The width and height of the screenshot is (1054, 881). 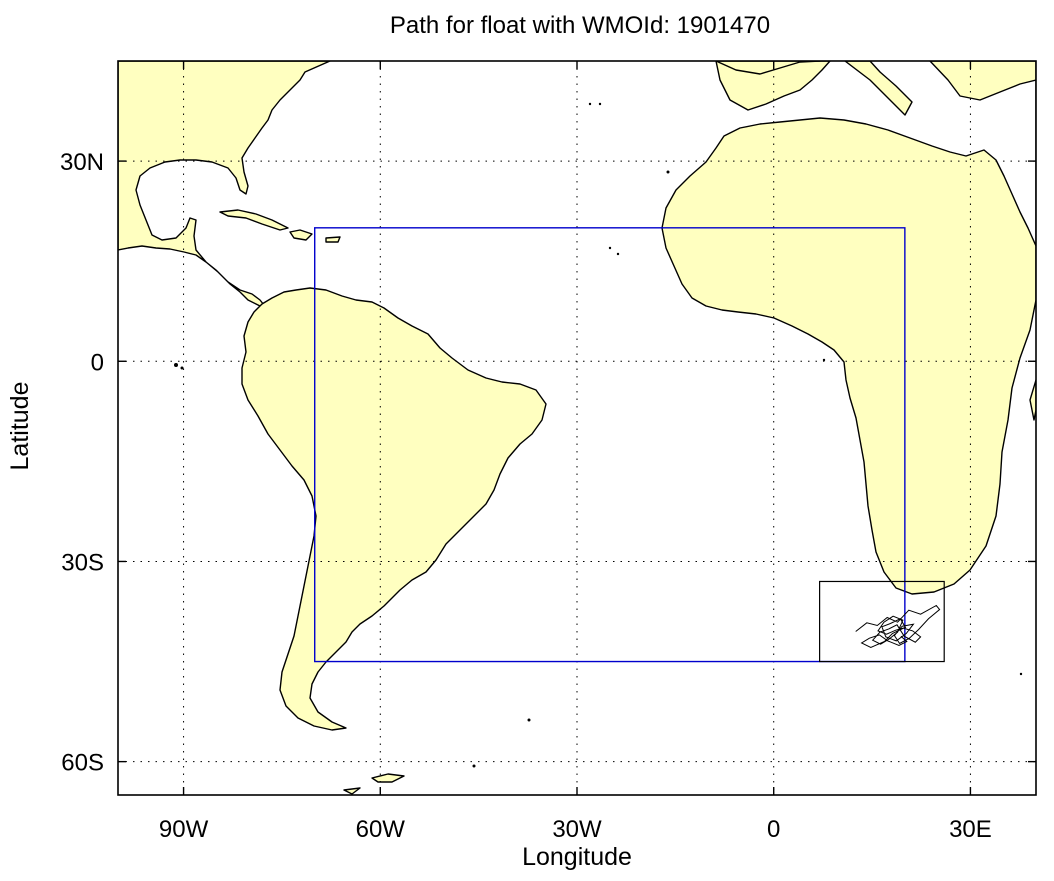 I want to click on y-tick-label: 60S, so click(x=82, y=763).